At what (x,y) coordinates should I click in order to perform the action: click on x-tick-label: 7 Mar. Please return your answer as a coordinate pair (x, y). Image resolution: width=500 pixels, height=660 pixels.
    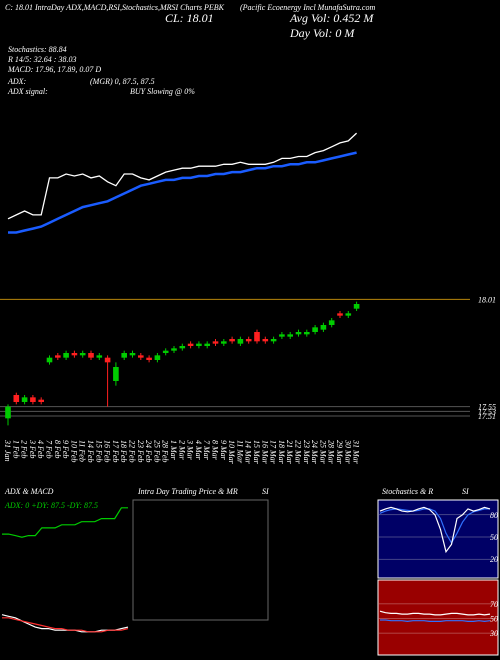
    Looking at the image, I should click on (206, 450).